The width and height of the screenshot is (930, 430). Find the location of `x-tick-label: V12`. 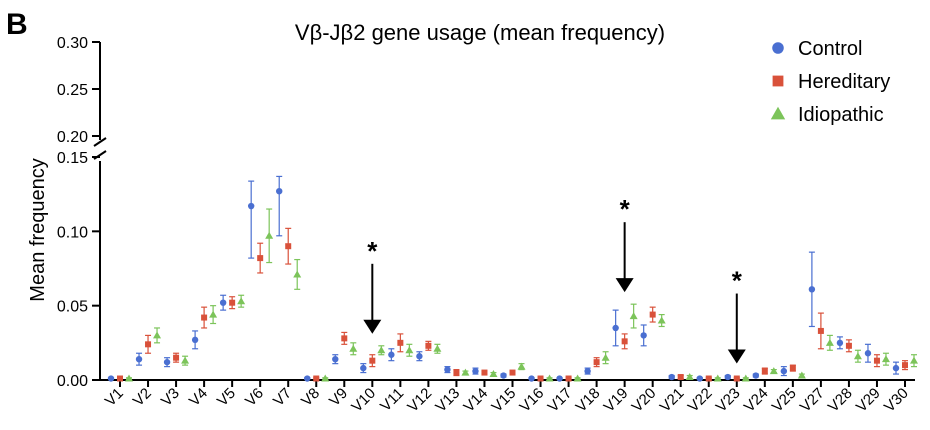

x-tick-label: V12 is located at coordinates (419, 400).